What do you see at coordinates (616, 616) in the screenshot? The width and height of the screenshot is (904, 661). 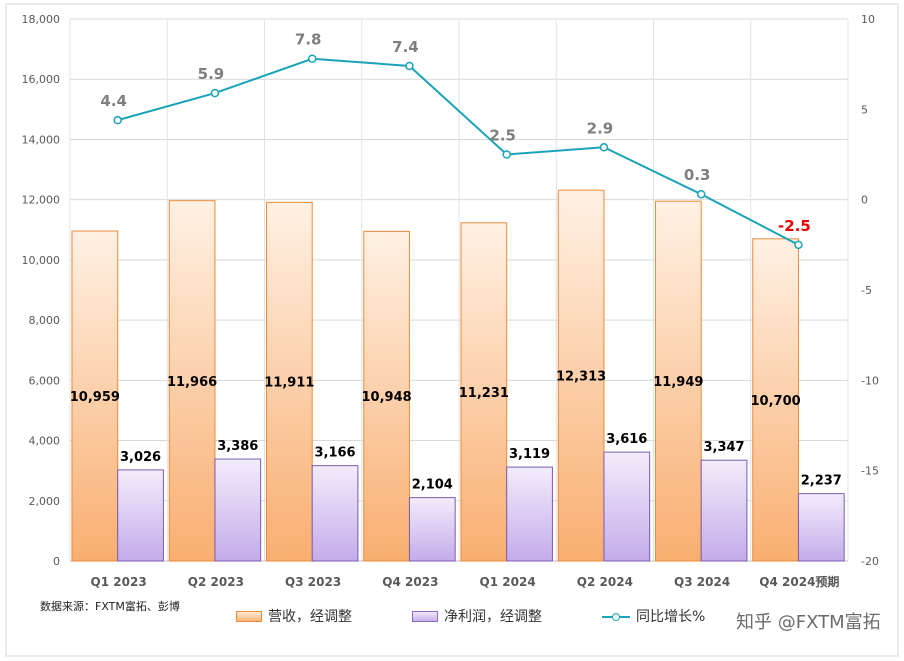 I see `legend-growth-swatch` at bounding box center [616, 616].